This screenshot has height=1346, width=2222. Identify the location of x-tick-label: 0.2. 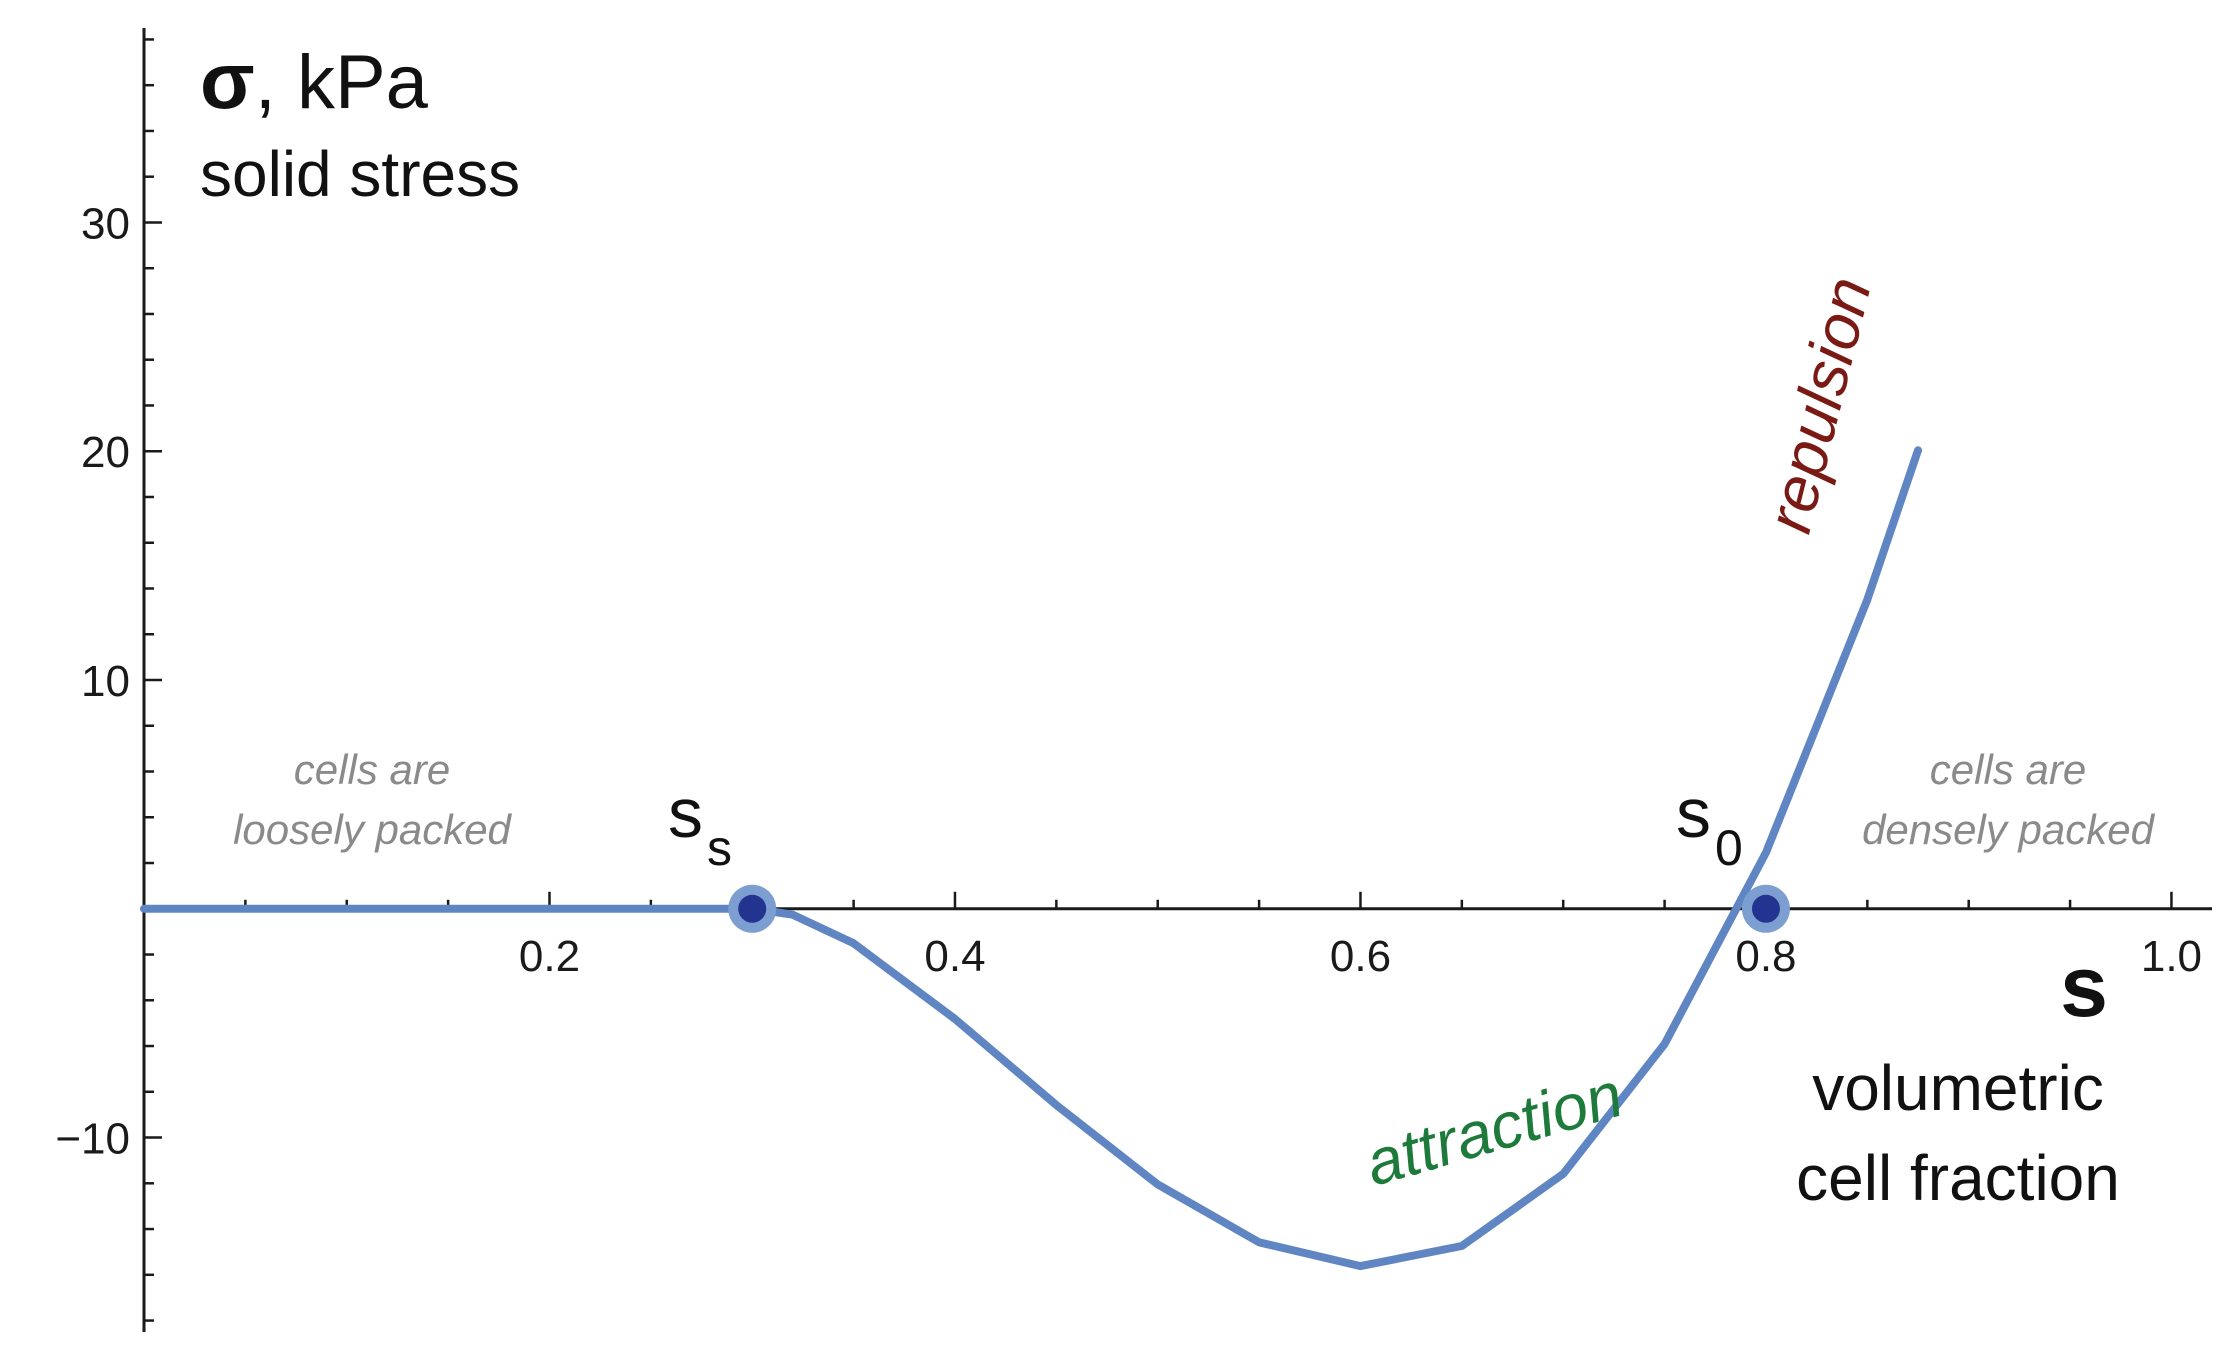
(549, 956).